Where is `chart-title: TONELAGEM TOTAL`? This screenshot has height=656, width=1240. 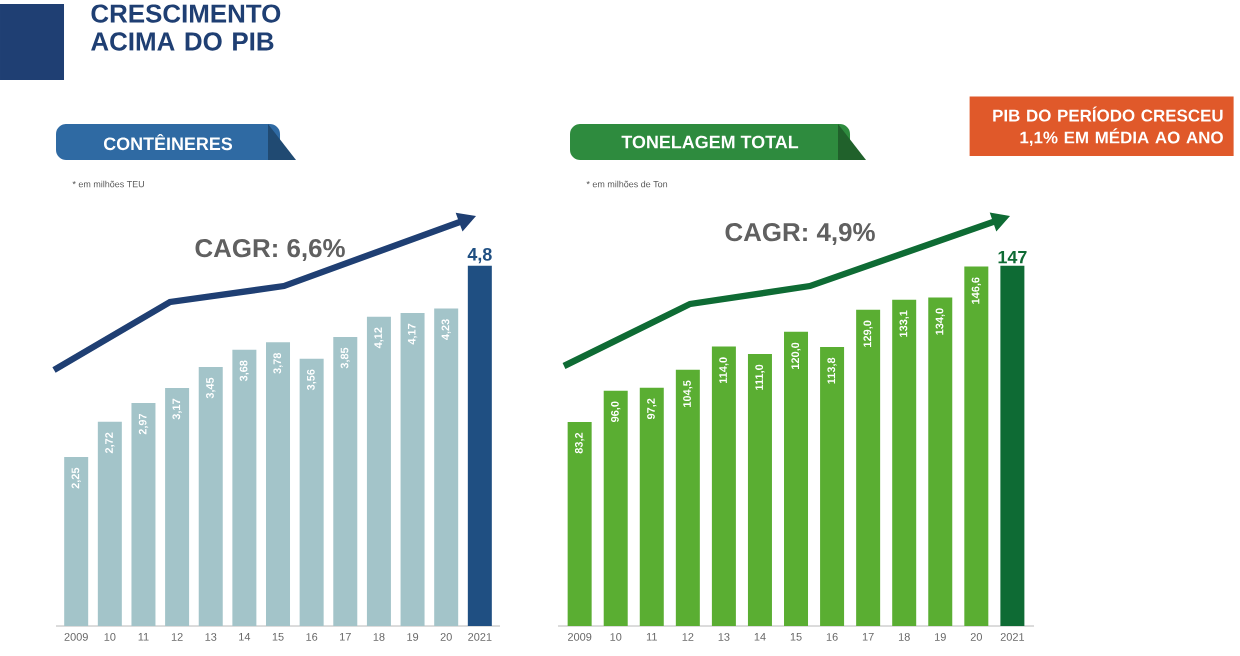
chart-title: TONELAGEM TOTAL is located at coordinates (710, 142).